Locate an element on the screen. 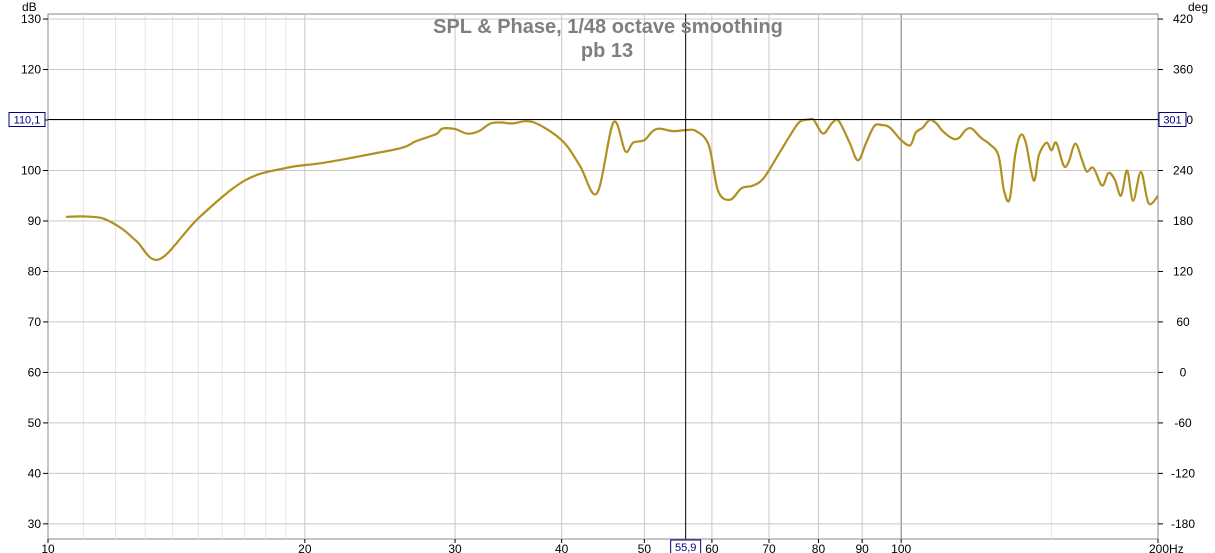 The image size is (1215, 553). y-tick-label: 80 is located at coordinates (35, 271).